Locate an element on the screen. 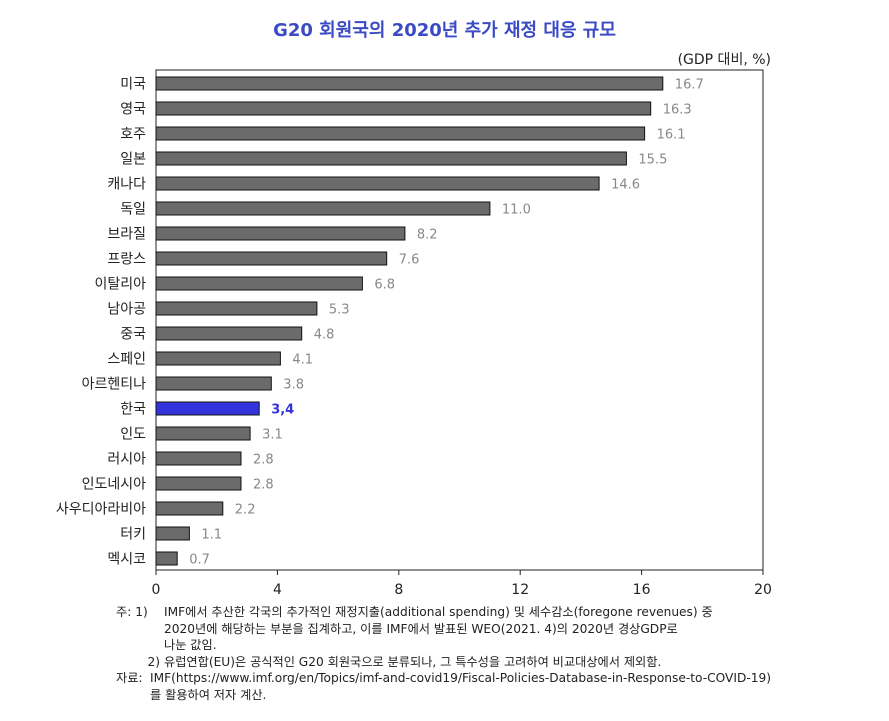 This screenshot has height=721, width=889. category-label: 한국 is located at coordinates (133, 410).